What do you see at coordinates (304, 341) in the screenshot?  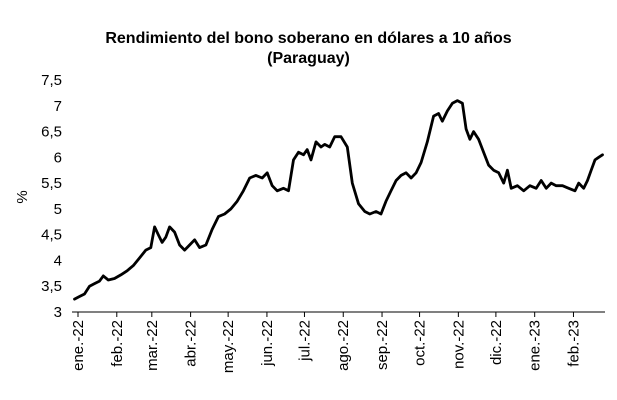 I see `x-tick-label: jul.-22` at bounding box center [304, 341].